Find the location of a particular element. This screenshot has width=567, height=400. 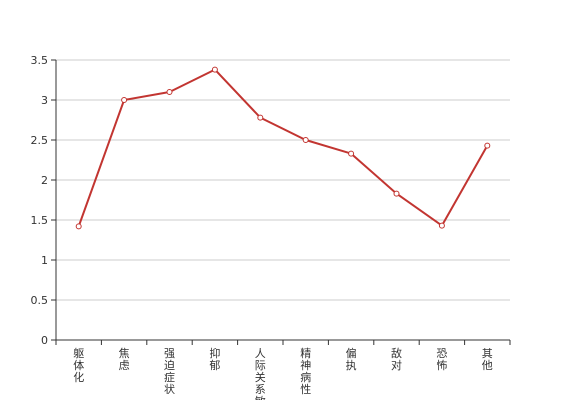

x-tick-label: 恐怖 is located at coordinates (441, 359).